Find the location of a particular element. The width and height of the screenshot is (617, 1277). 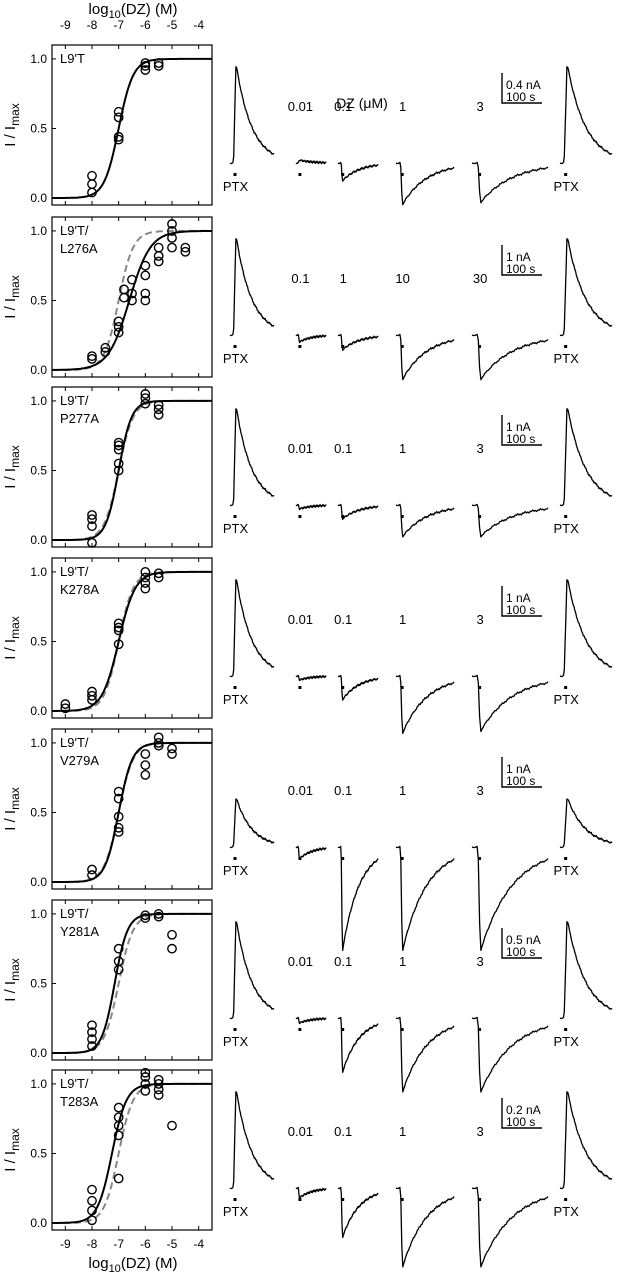

panel-label: L9'T is located at coordinates (72, 58).